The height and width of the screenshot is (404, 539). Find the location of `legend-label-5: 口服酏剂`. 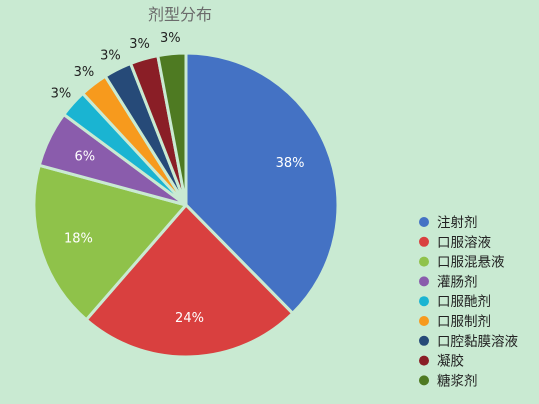

legend-label-5: 口服酏剂 is located at coordinates (464, 302).